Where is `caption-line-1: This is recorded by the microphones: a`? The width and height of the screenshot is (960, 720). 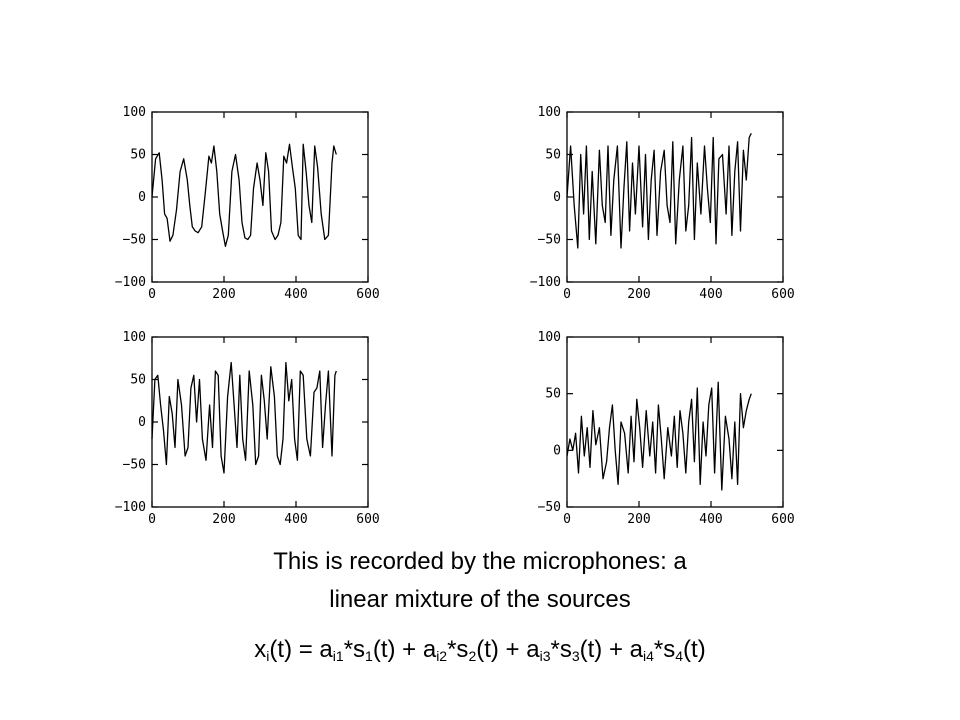 caption-line-1: This is recorded by the microphones: a is located at coordinates (480, 561).